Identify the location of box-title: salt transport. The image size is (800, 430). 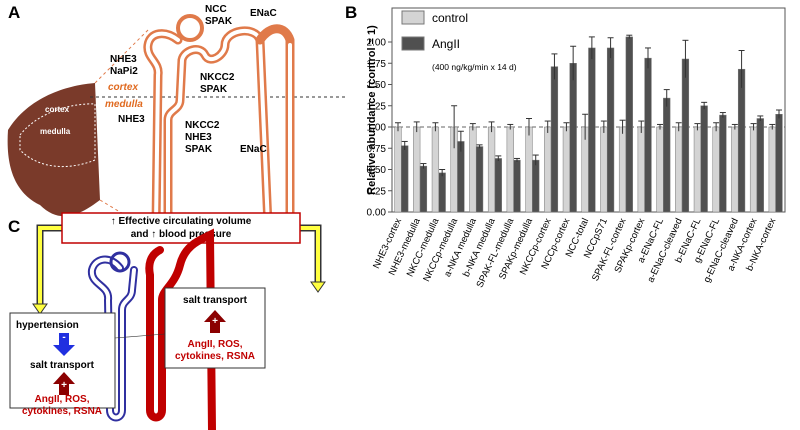
(215, 300).